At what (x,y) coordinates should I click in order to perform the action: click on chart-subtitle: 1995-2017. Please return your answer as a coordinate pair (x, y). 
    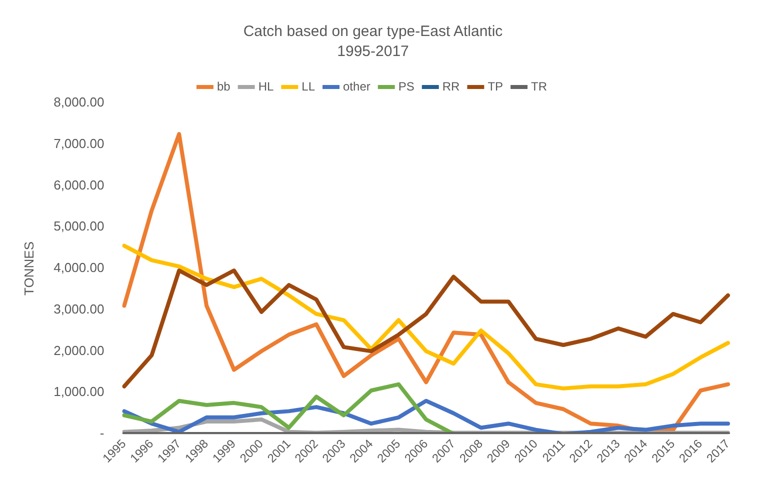
    Looking at the image, I should click on (373, 51).